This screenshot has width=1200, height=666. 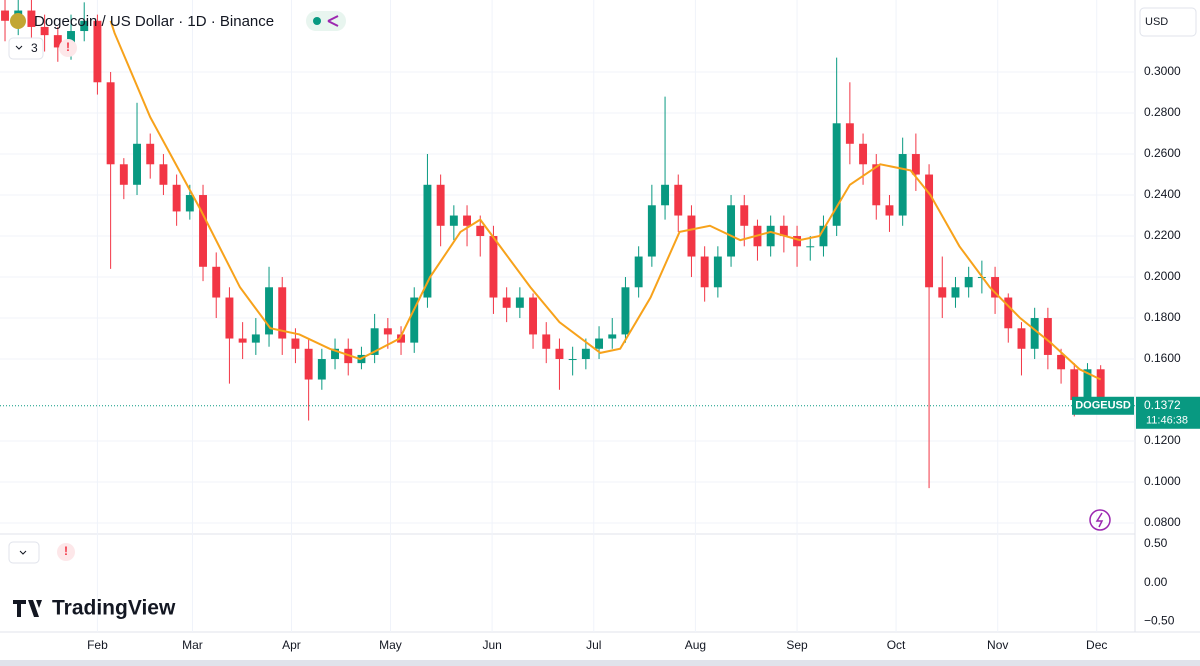 What do you see at coordinates (491, 645) in the screenshot?
I see `x-tick-label: Jun` at bounding box center [491, 645].